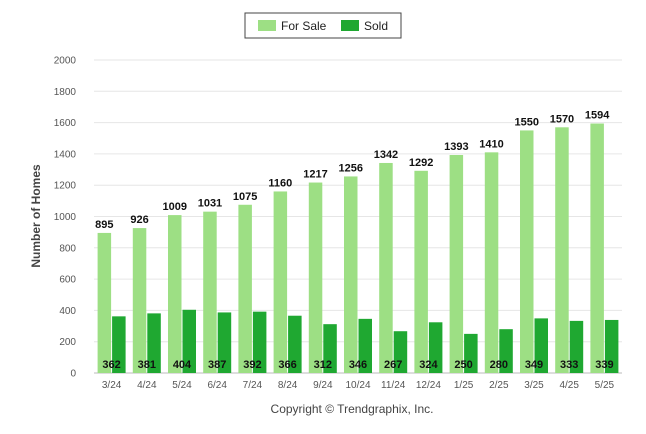 The height and width of the screenshot is (434, 646). I want to click on data-label-for-sale: 926, so click(139, 220).